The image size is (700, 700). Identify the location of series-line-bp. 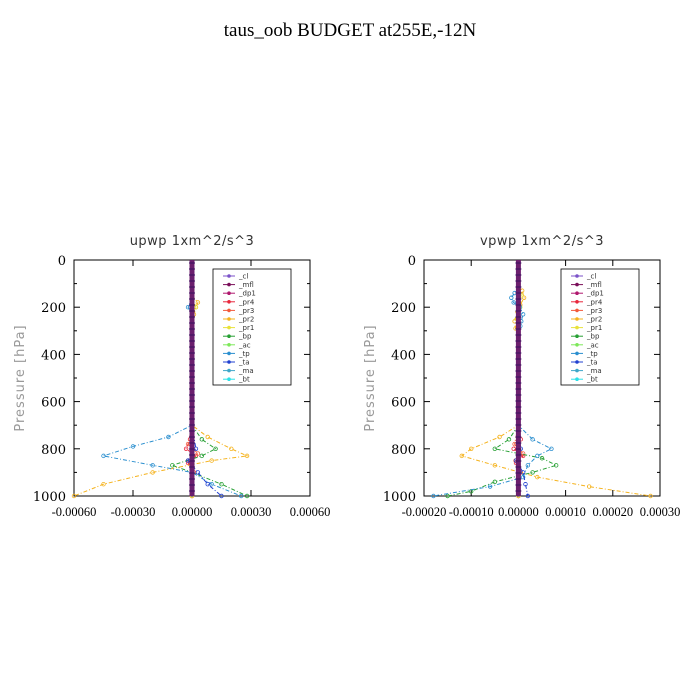
(209, 460).